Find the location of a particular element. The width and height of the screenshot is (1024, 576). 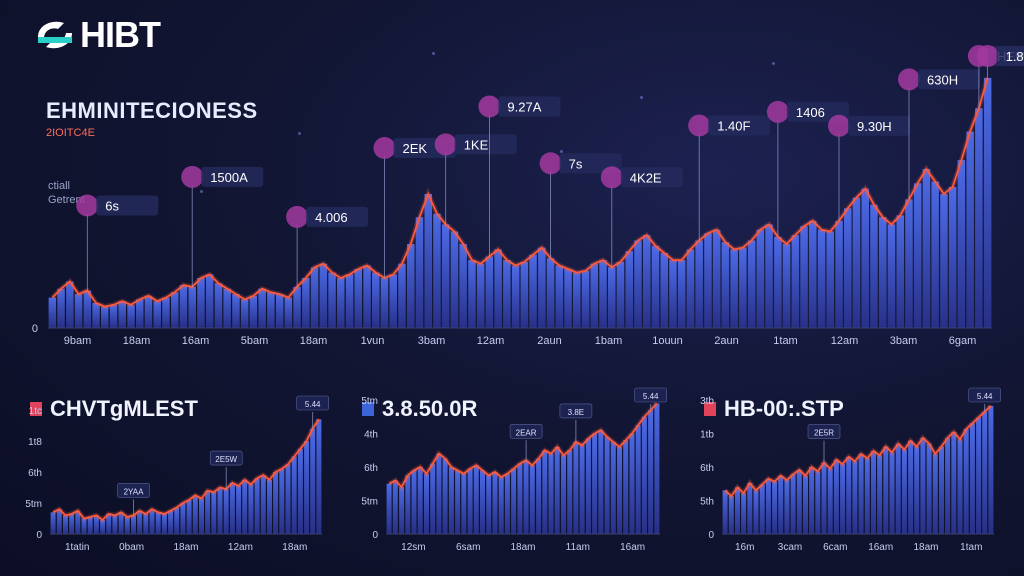

x-tick-label: 16am is located at coordinates (632, 547).